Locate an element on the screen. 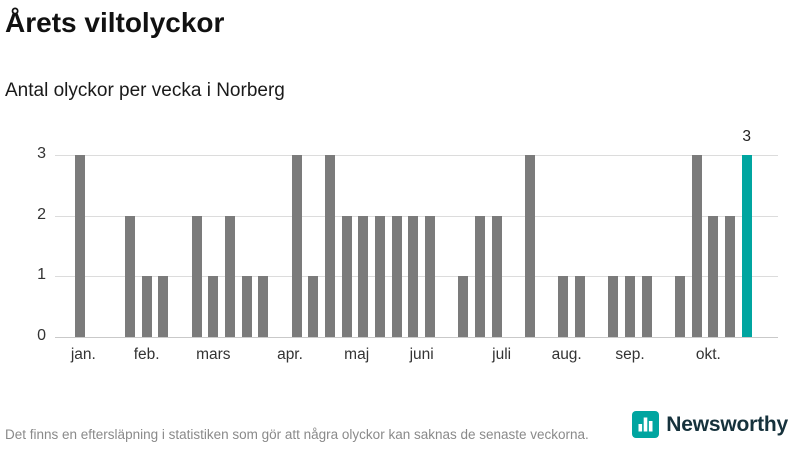 The height and width of the screenshot is (450, 800). x-axis-label-sep: sep. is located at coordinates (630, 354).